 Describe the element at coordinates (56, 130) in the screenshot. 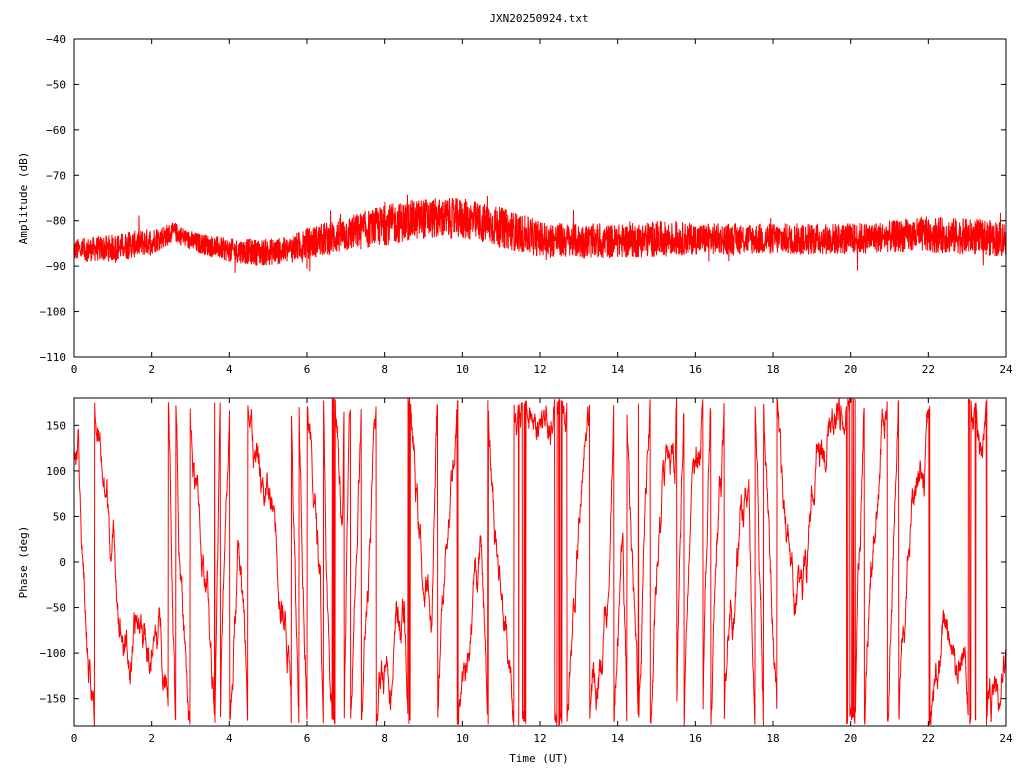

I see `y-tick-label: −60` at that location.